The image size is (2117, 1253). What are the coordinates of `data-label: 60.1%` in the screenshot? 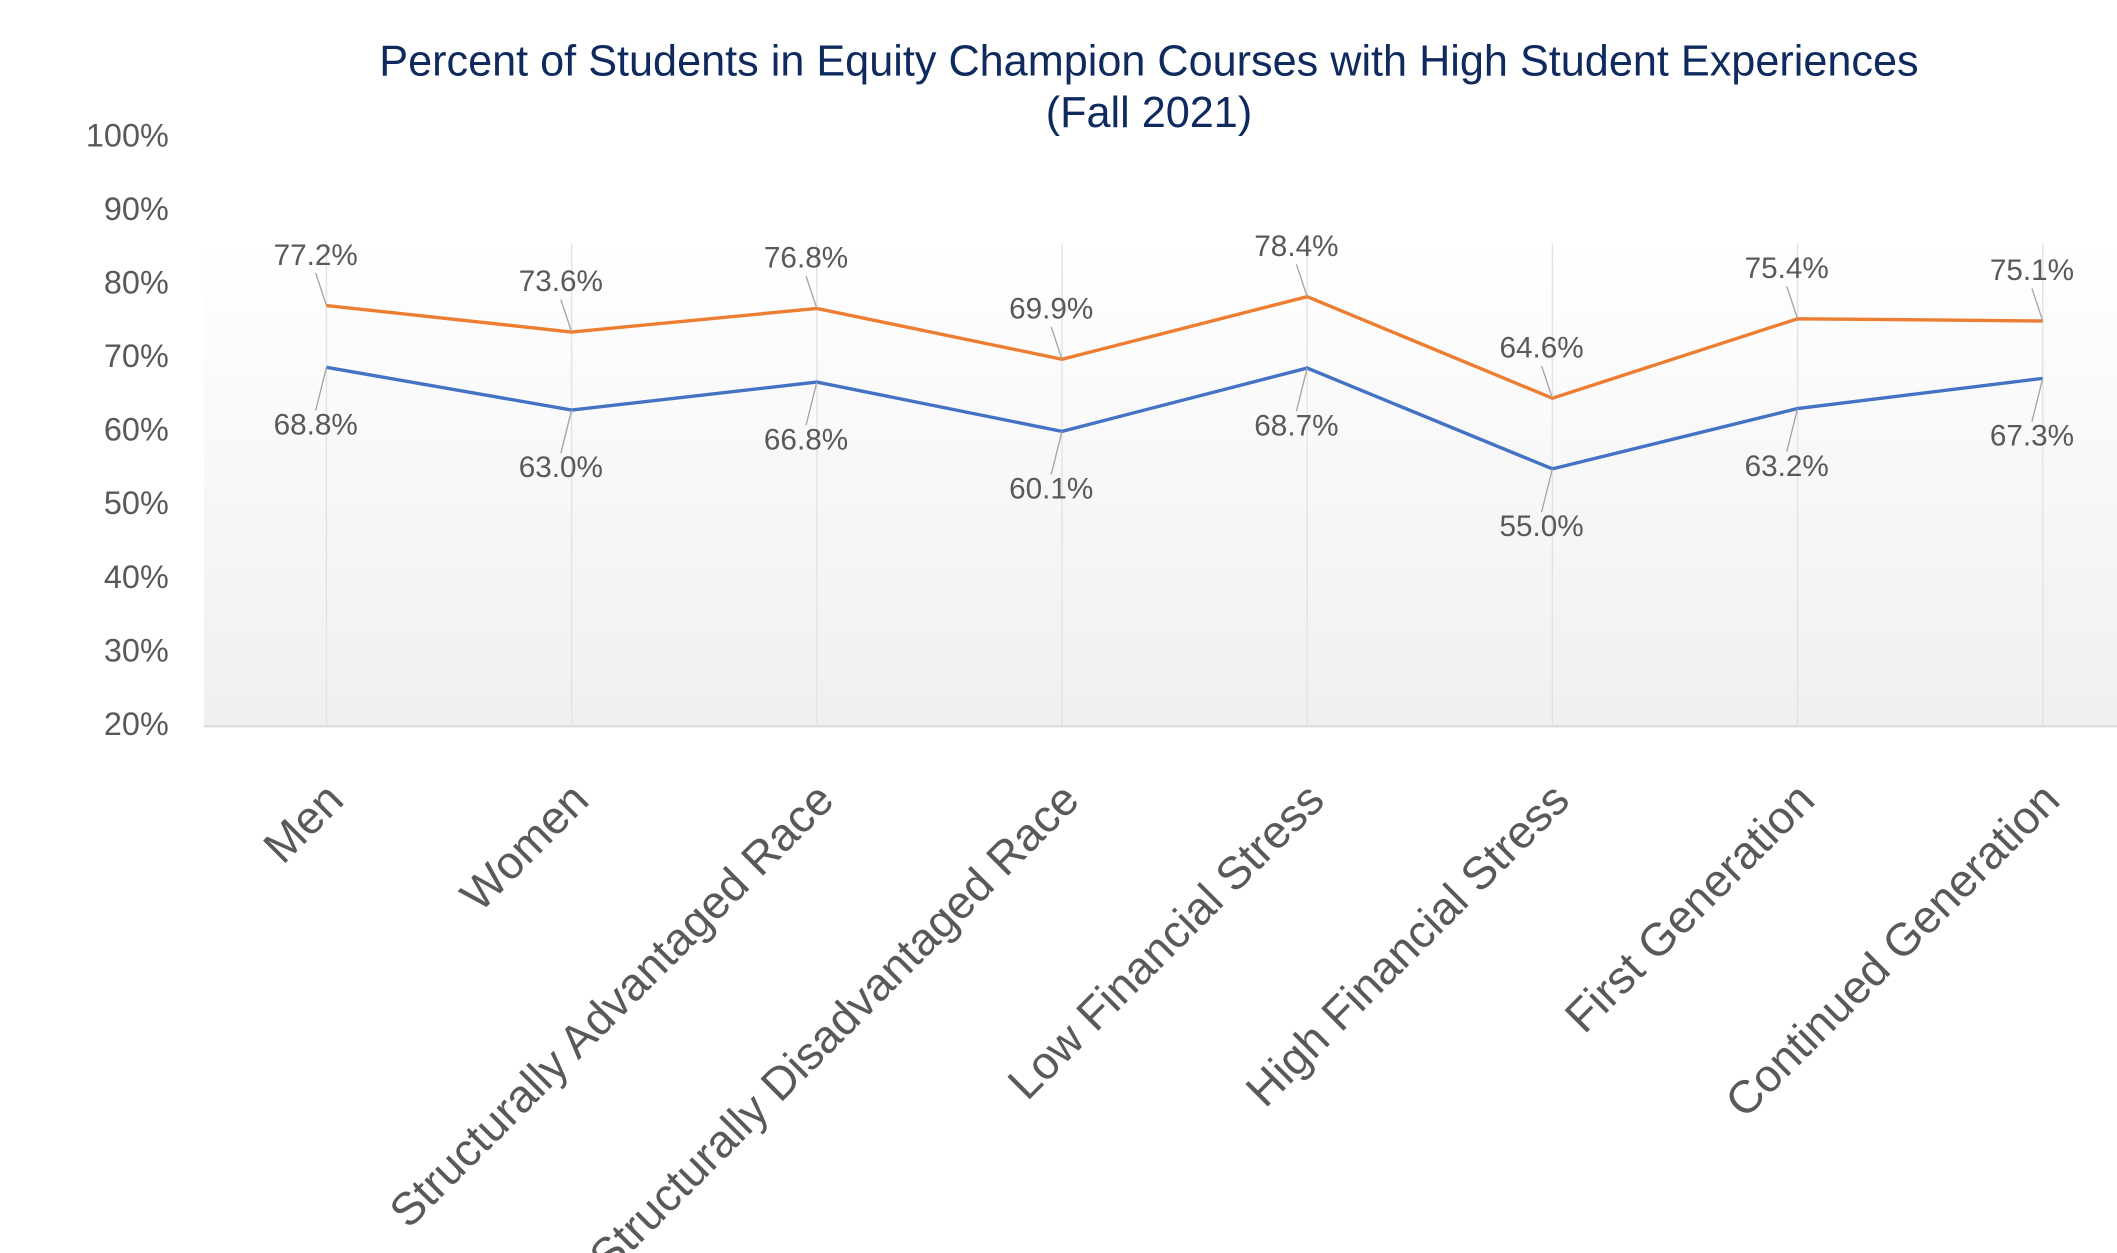 It's located at (1051, 489).